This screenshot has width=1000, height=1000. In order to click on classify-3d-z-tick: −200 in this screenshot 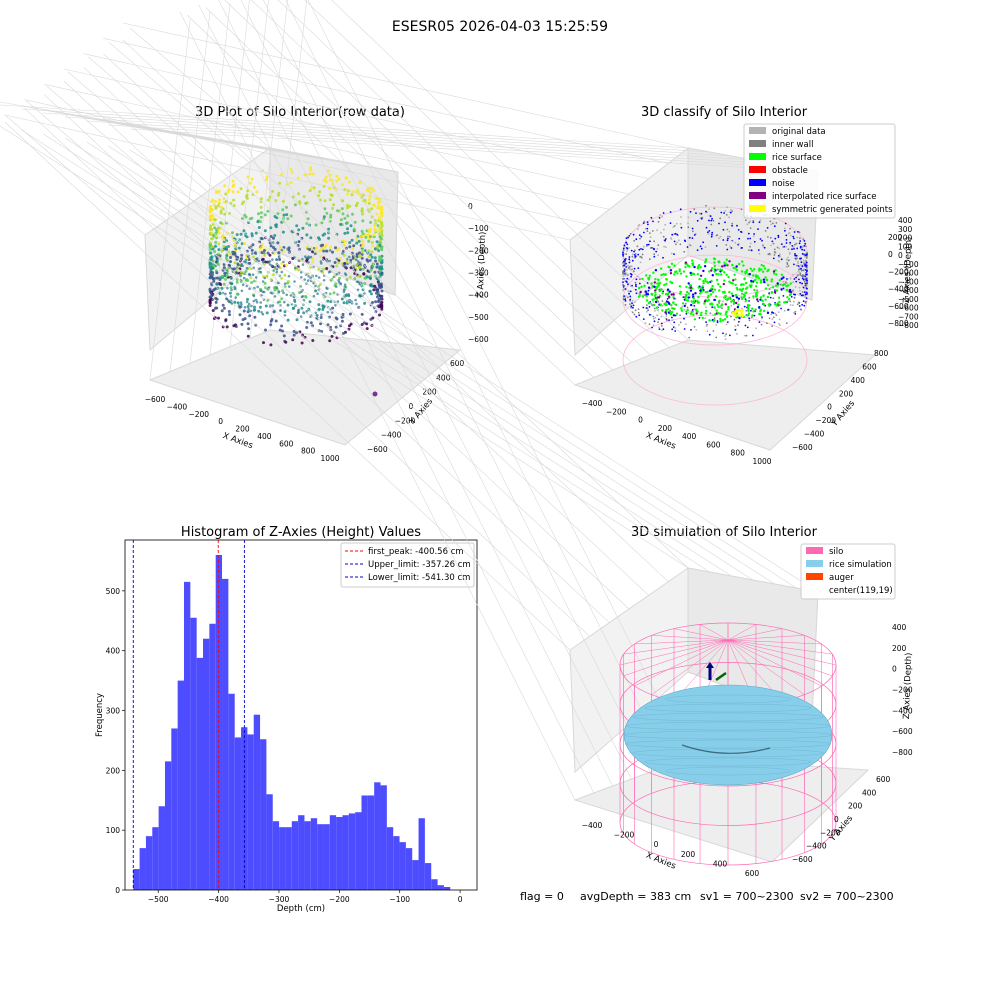, I will do `click(898, 271)`.